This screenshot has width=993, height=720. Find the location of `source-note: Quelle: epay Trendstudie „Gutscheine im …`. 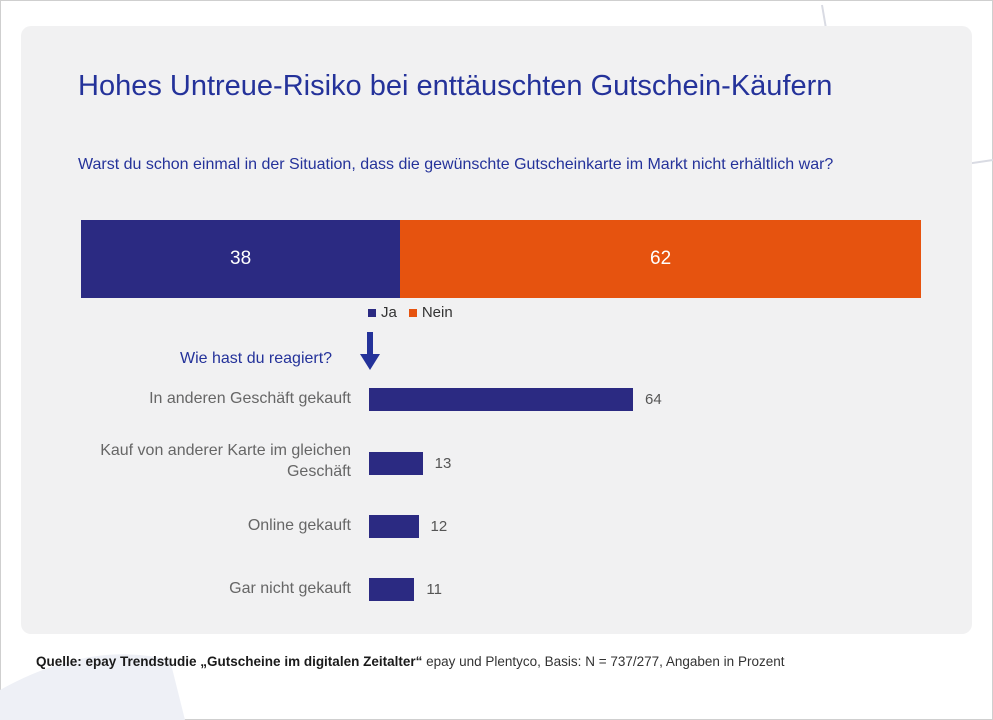

source-note: Quelle: epay Trendstudie „Gutscheine im … is located at coordinates (410, 661).